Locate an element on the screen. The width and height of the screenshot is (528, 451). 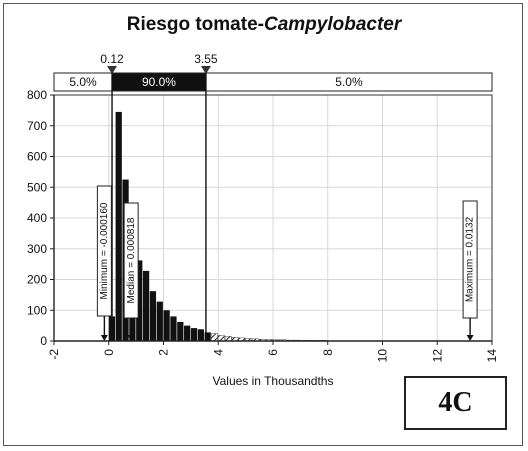
x-axis-label: Values in Thousandths is located at coordinates (273, 381).